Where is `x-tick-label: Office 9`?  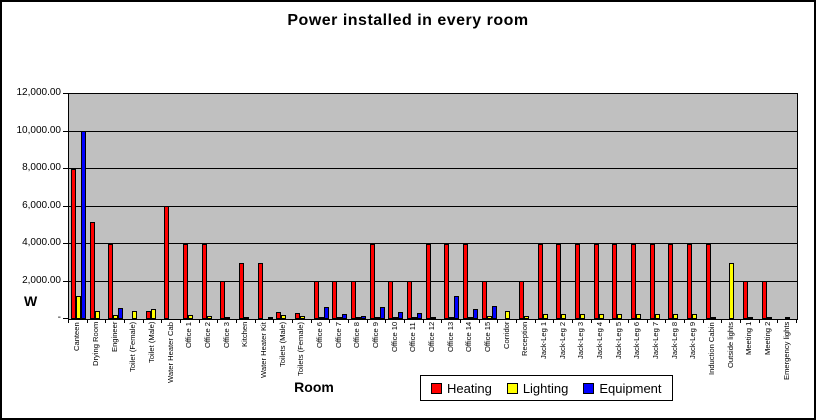 x-tick-label: Office 9 is located at coordinates (375, 335).